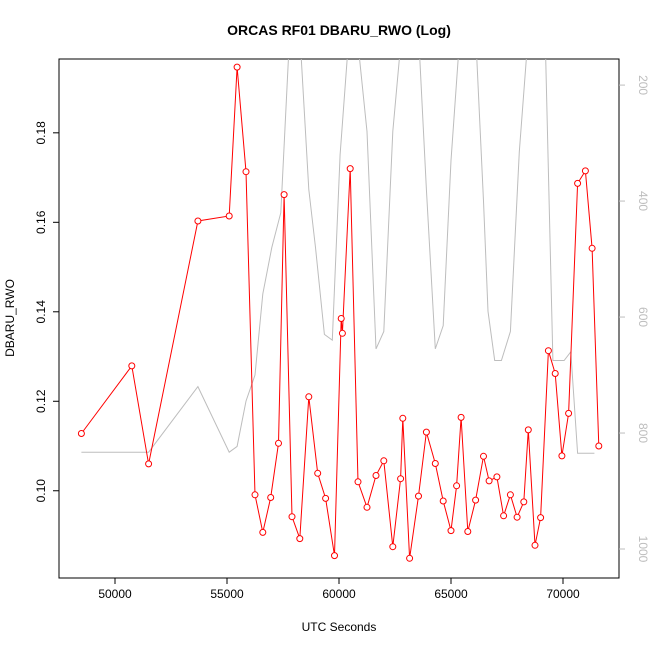 The height and width of the screenshot is (650, 650). Describe the element at coordinates (41, 312) in the screenshot. I see `y-tick-label: 0.14` at that location.